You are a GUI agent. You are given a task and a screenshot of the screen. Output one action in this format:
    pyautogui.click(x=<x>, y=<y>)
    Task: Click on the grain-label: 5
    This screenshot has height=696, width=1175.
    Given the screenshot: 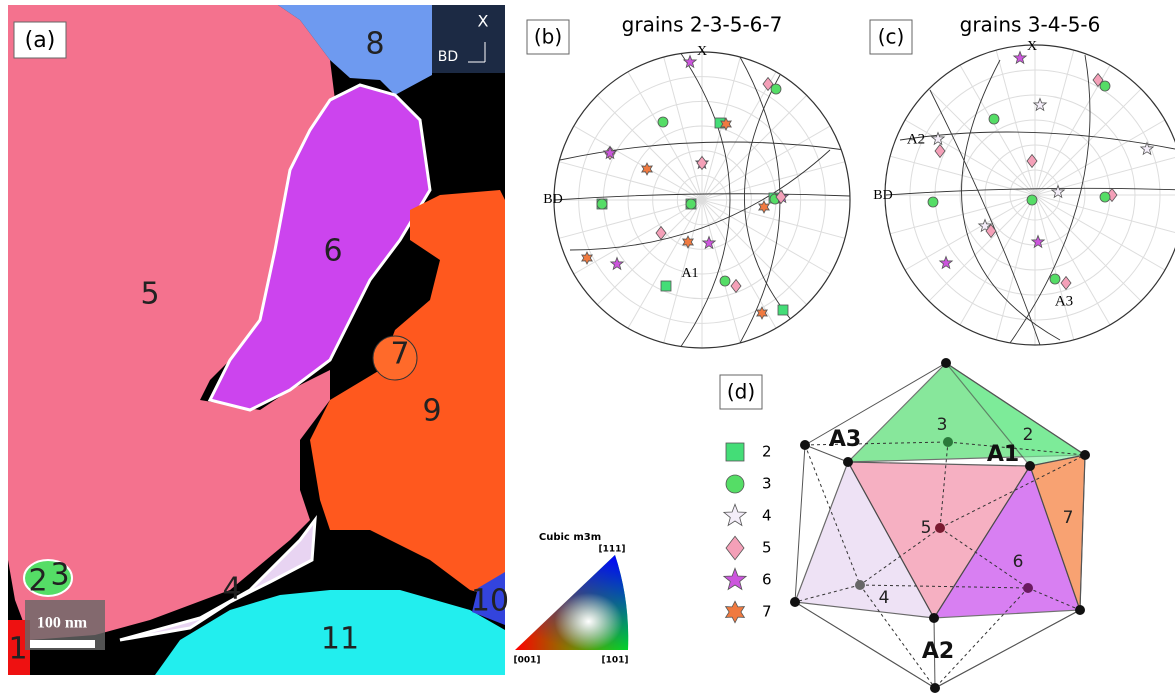 What is the action you would take?
    pyautogui.click(x=149, y=294)
    